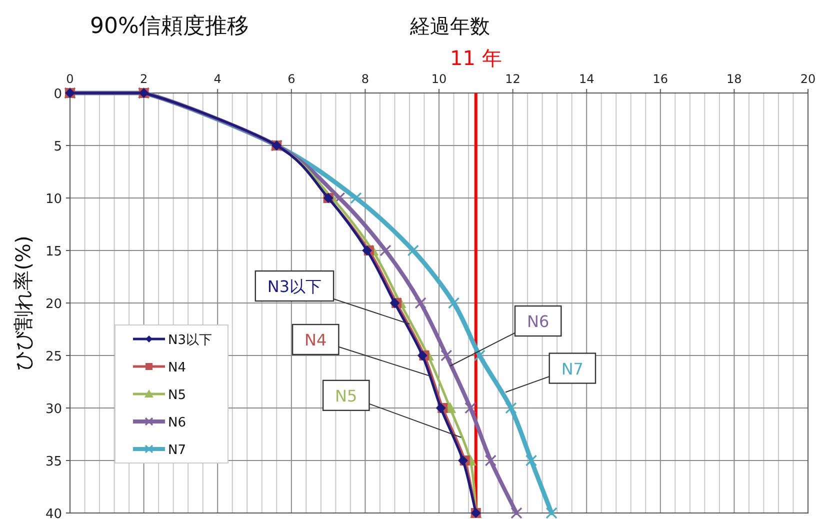 The width and height of the screenshot is (819, 519). What do you see at coordinates (365, 79) in the screenshot?
I see `x-tick-label: 8` at bounding box center [365, 79].